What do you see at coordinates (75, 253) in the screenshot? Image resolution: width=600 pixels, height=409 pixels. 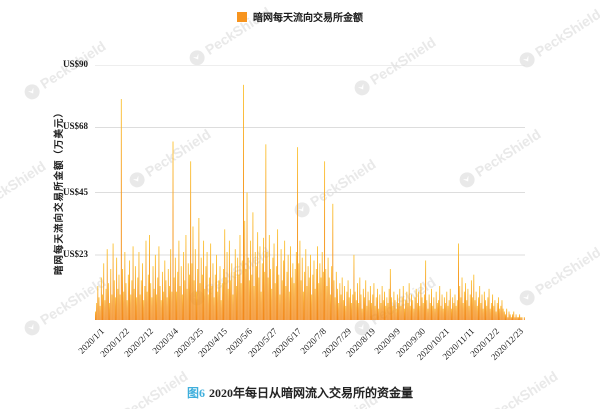 I see `y-tick-label: US$23` at bounding box center [75, 253].